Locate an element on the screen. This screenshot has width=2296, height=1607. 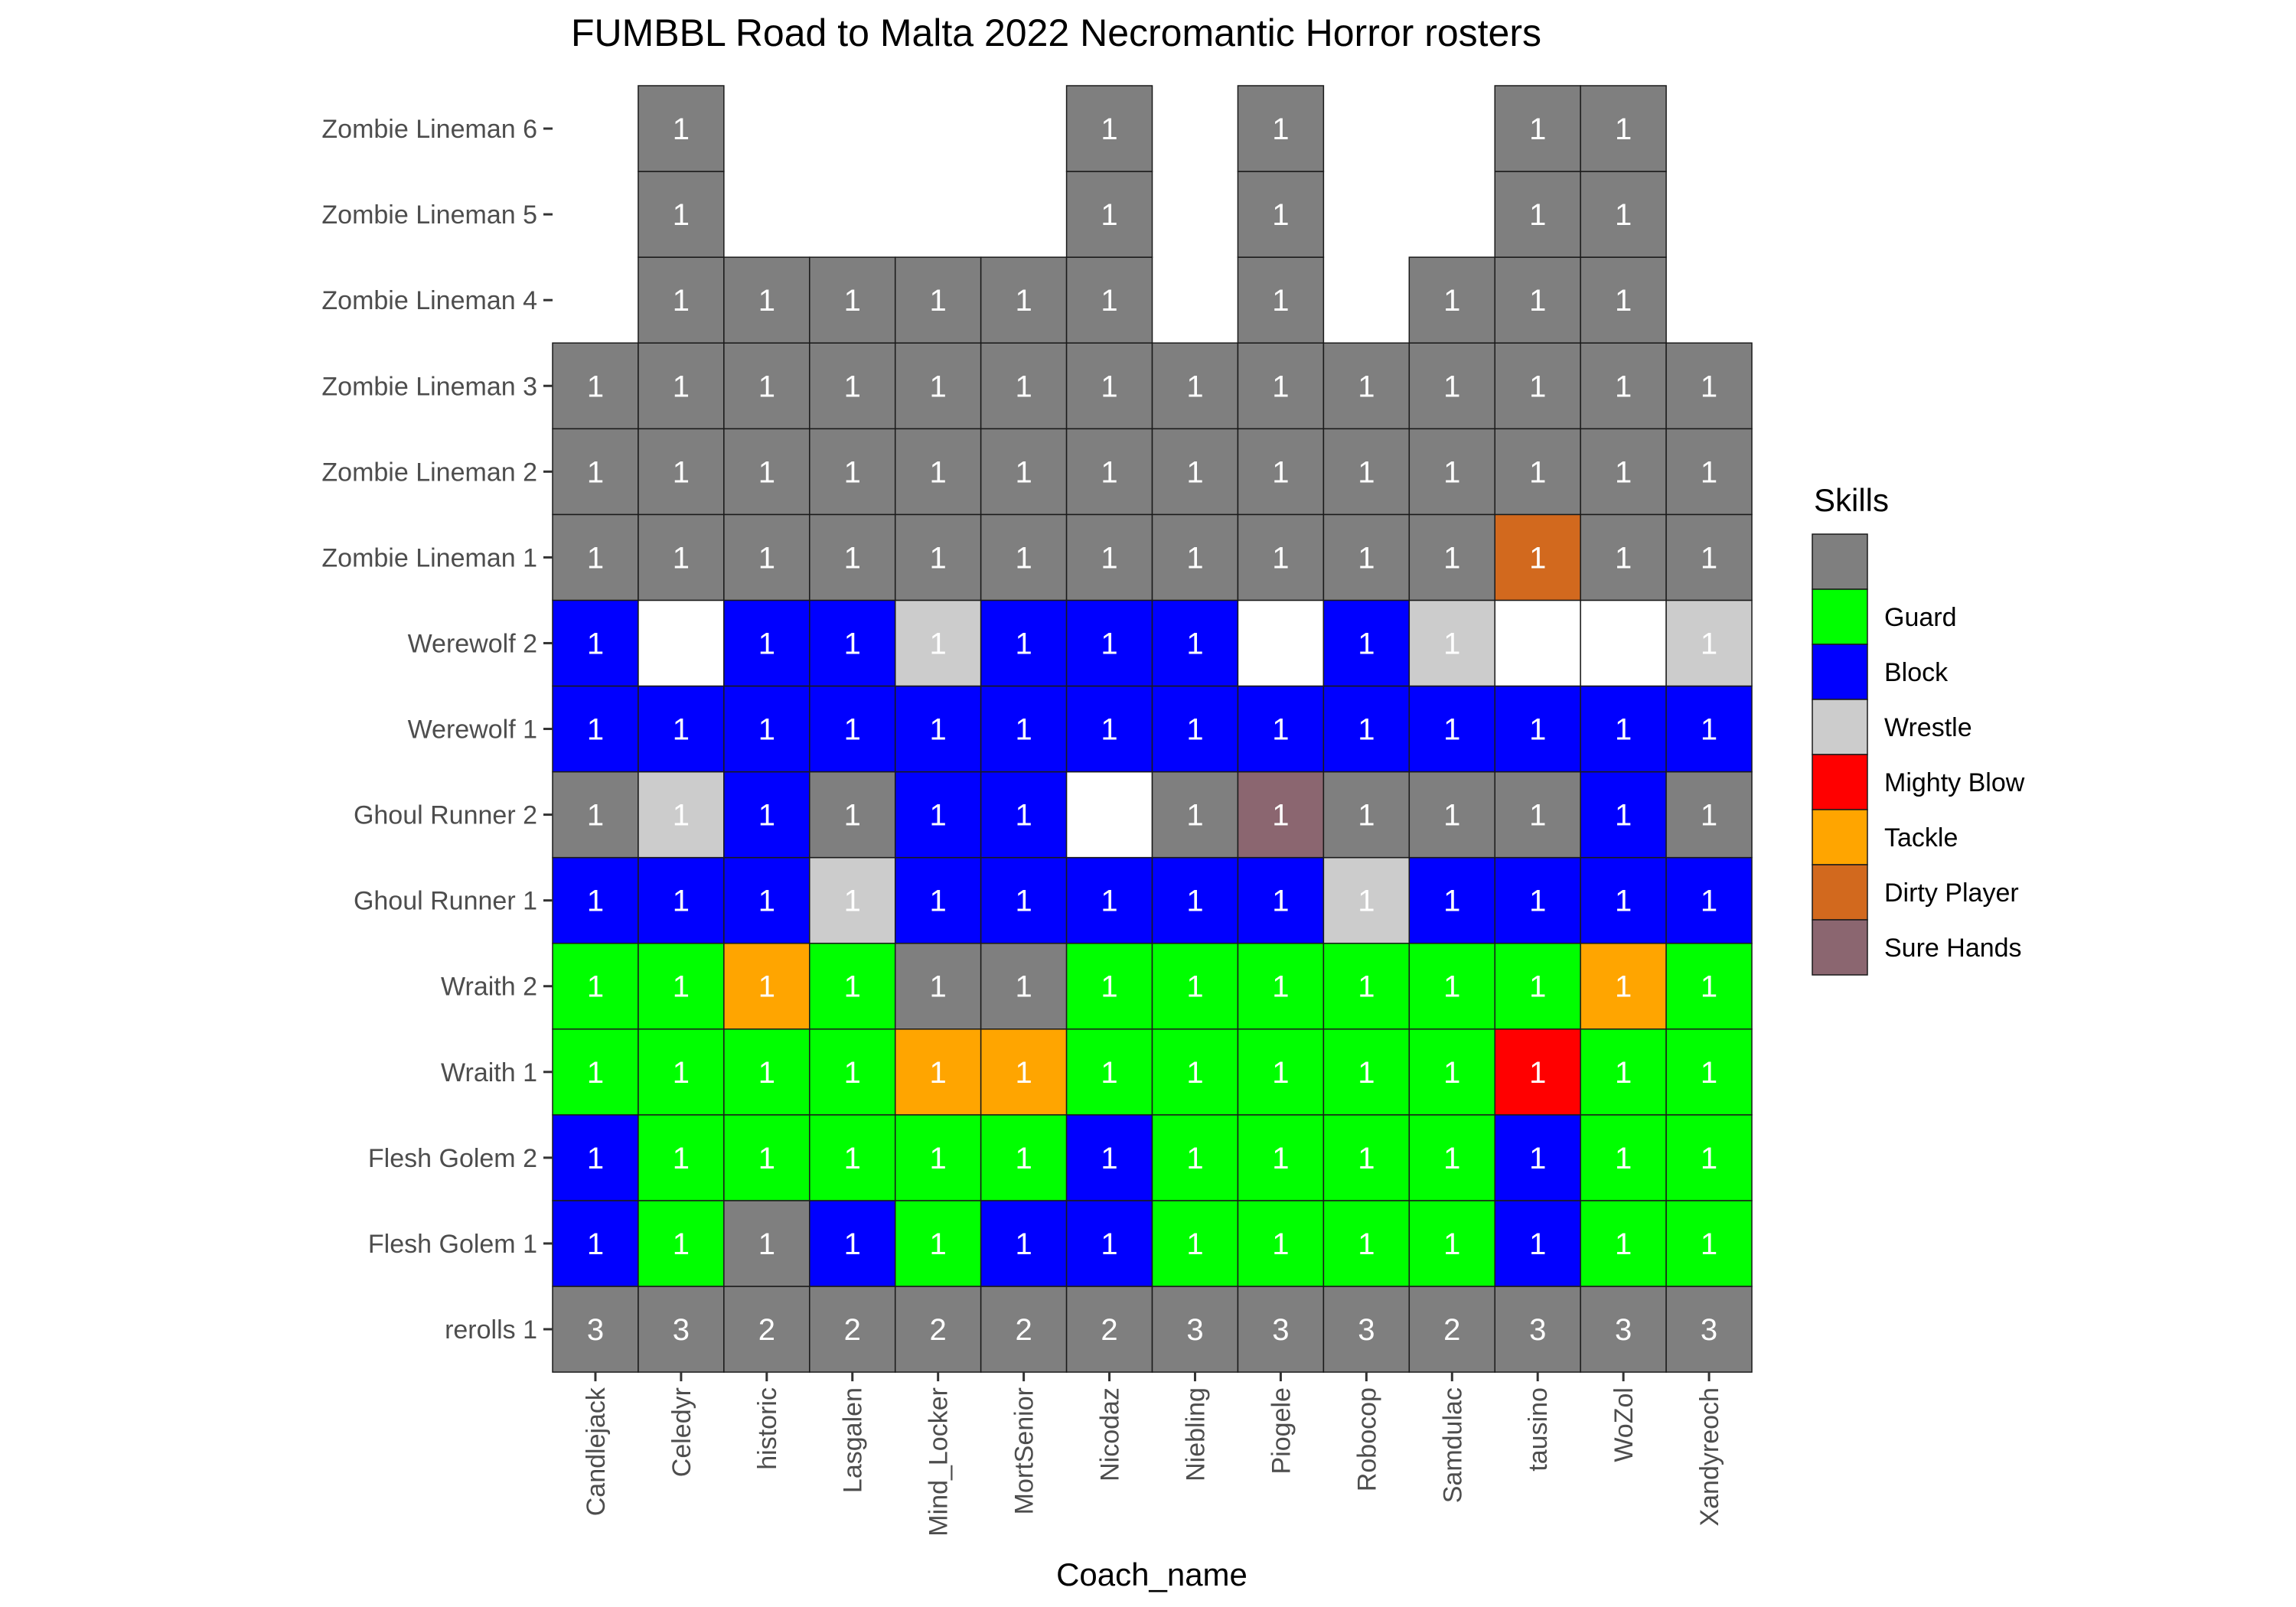
x-tick-label: Samdulac is located at coordinates (1452, 1445).